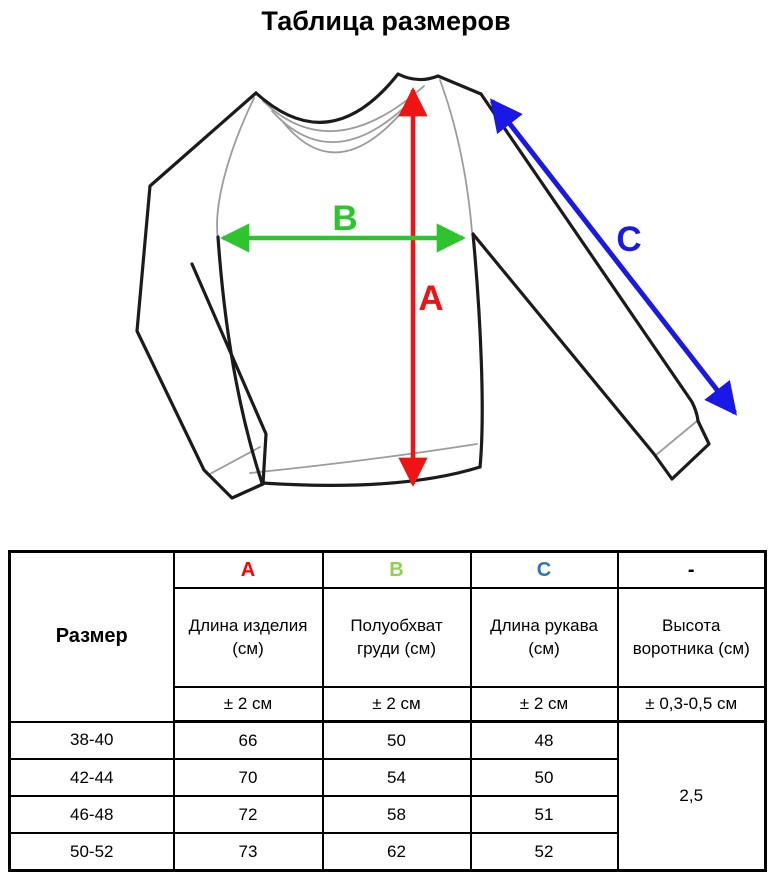 The width and height of the screenshot is (772, 875). I want to click on table-row: 50-52 73 62 52, so click(387, 852).